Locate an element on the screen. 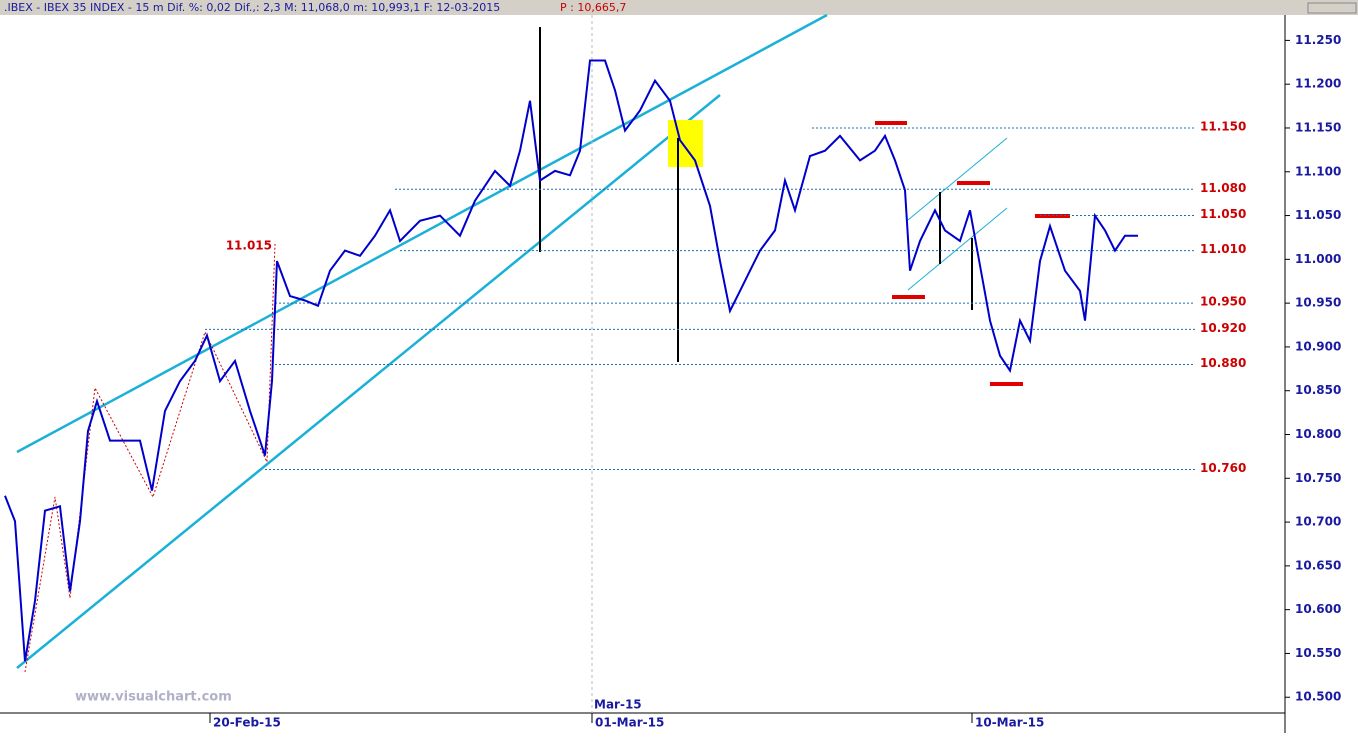 The height and width of the screenshot is (737, 1358). y-tick-label: 10.500 is located at coordinates (1318, 697).